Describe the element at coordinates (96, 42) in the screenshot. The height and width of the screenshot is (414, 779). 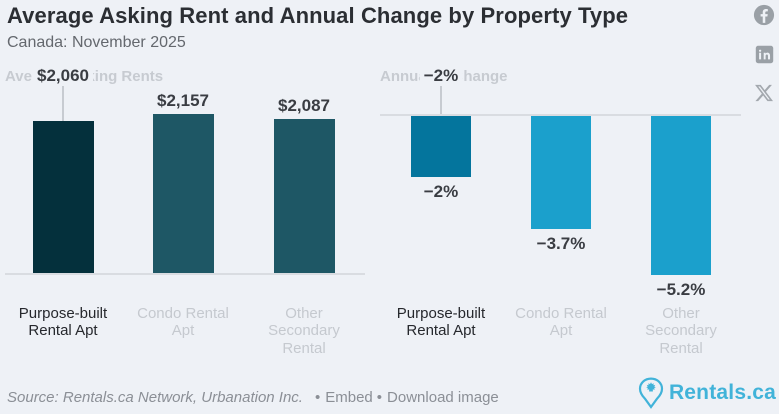
I see `page-subtitle: Canada: November 2025` at that location.